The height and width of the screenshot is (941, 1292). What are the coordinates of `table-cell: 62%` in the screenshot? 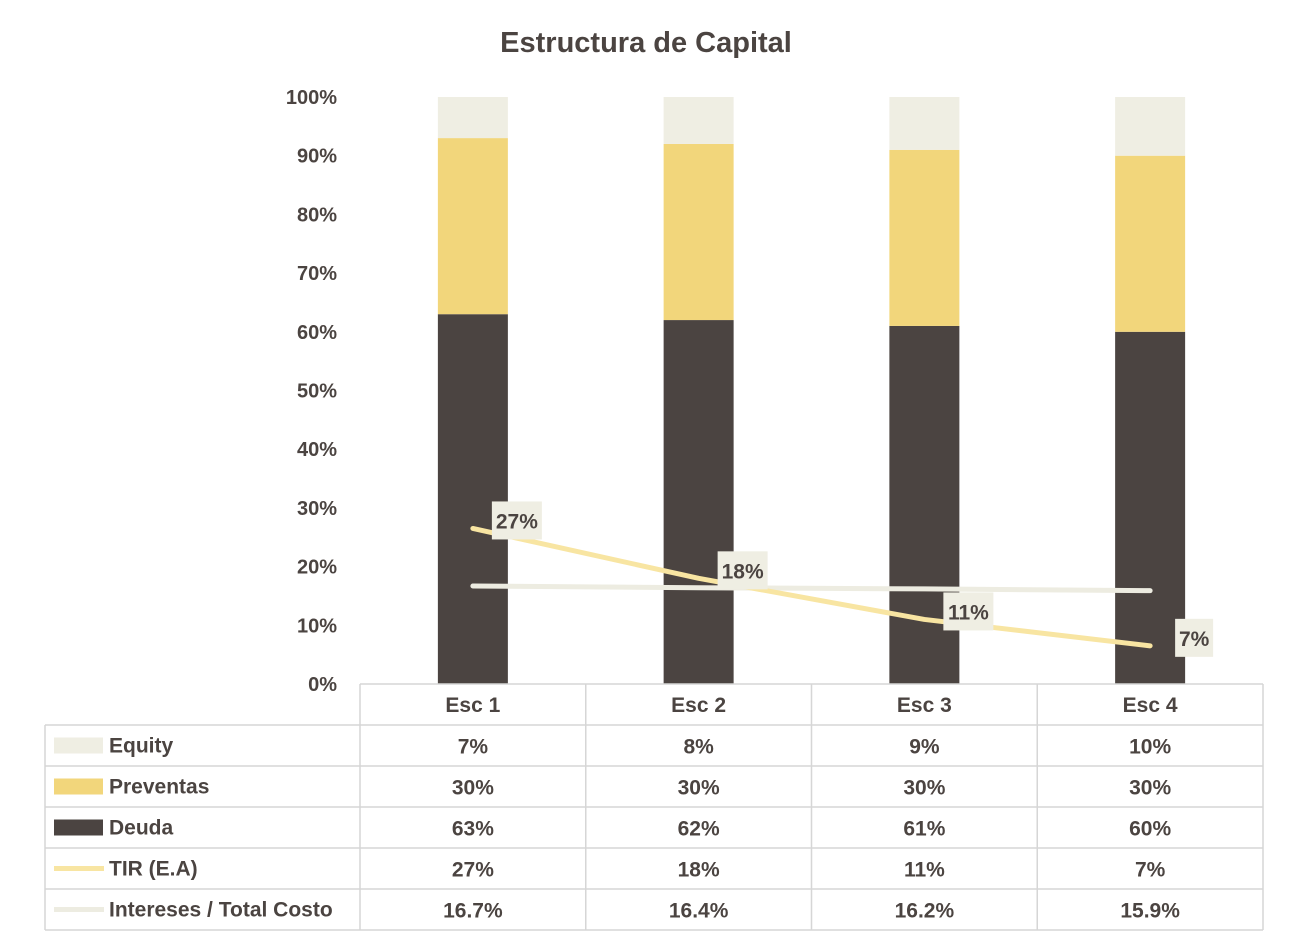 It's located at (699, 829).